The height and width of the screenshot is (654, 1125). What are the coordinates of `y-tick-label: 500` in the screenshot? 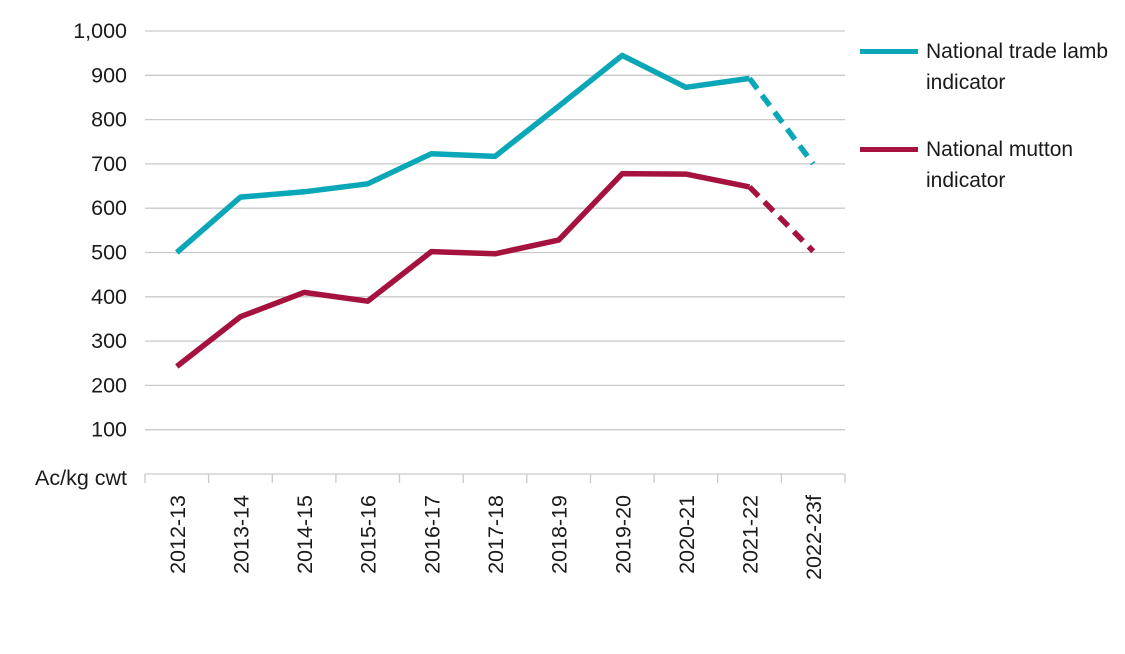 It's located at (109, 253).